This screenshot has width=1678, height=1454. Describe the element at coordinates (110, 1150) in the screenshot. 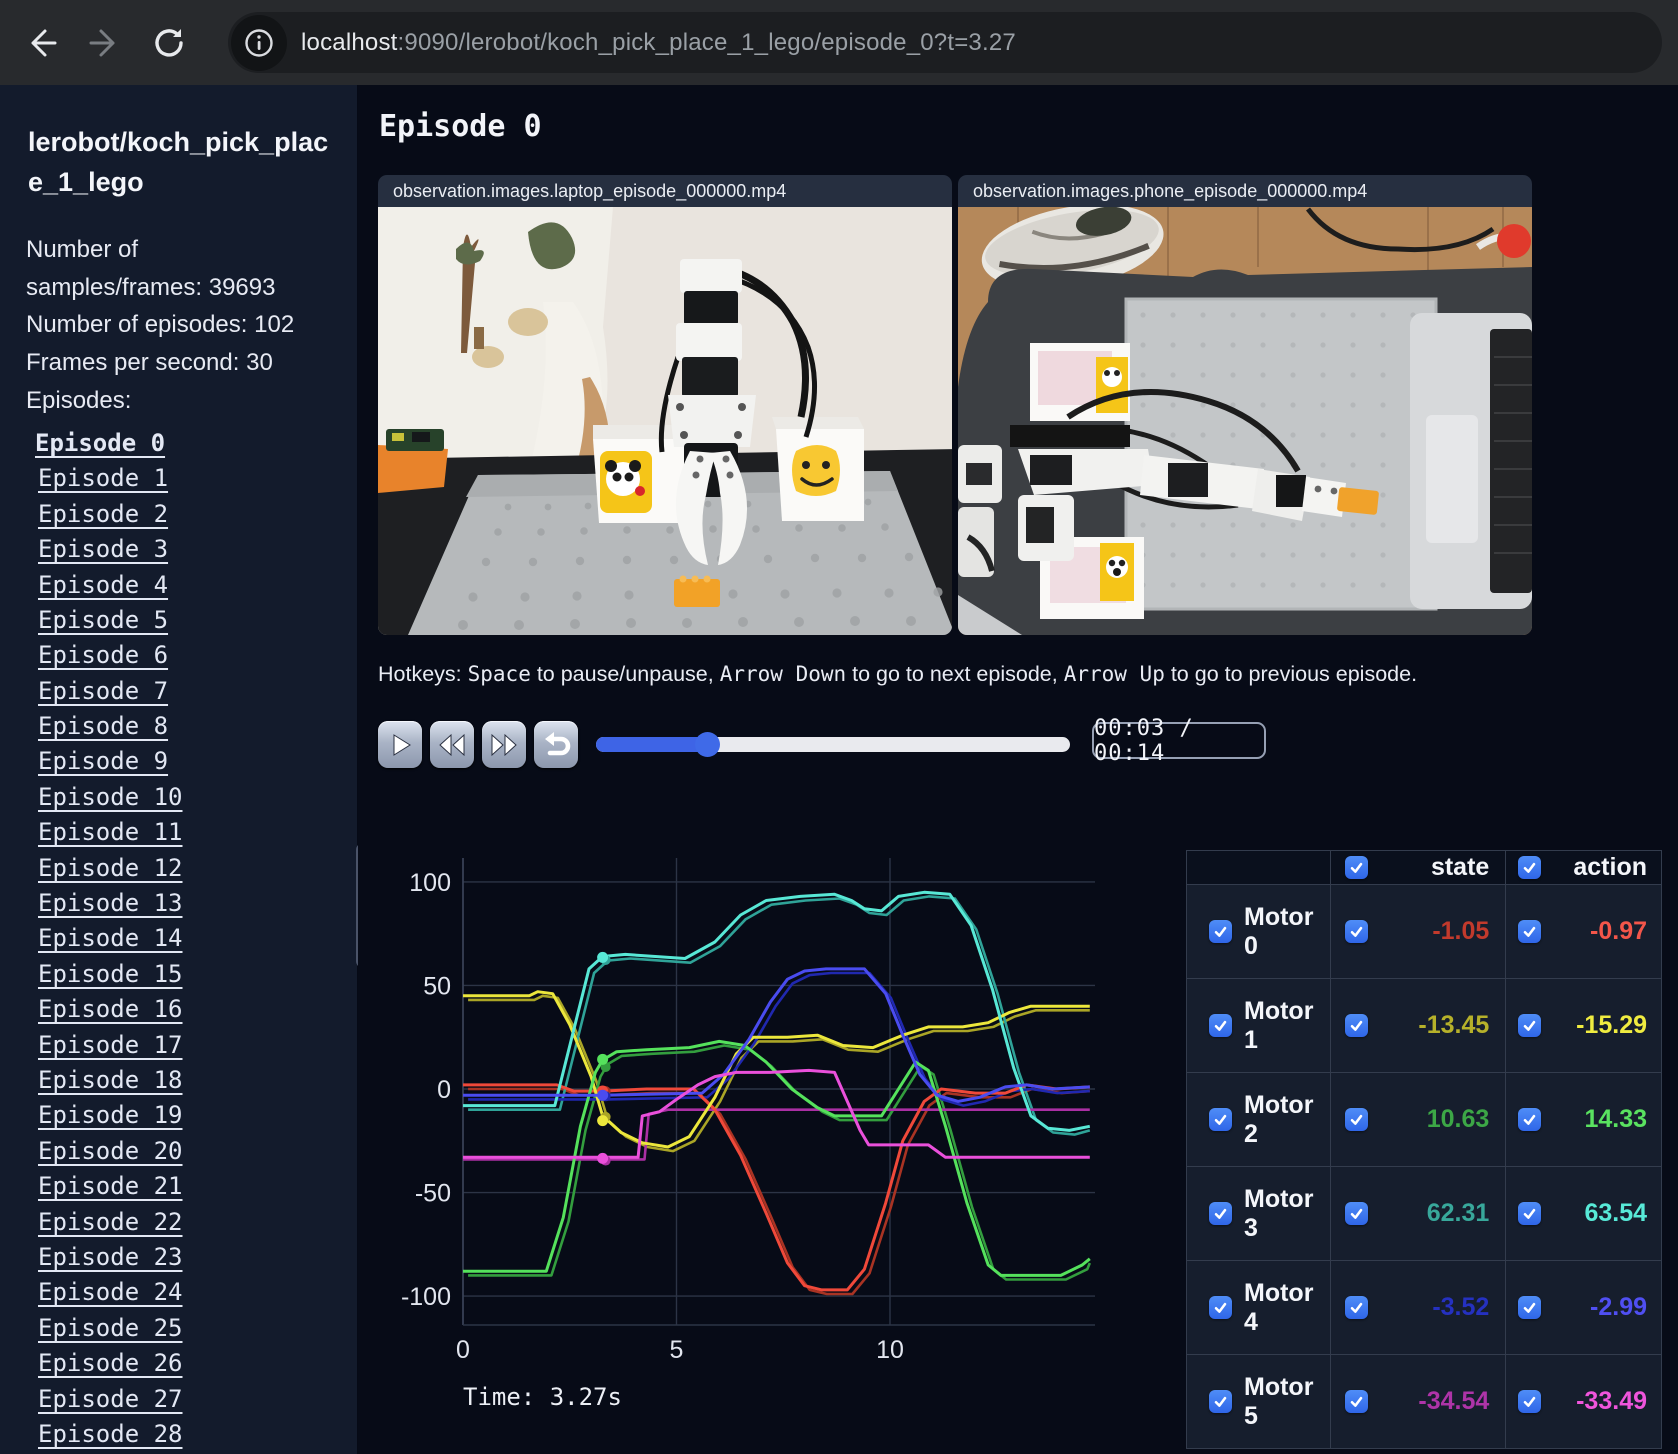

I see `episode-link-20: Episode 20` at that location.